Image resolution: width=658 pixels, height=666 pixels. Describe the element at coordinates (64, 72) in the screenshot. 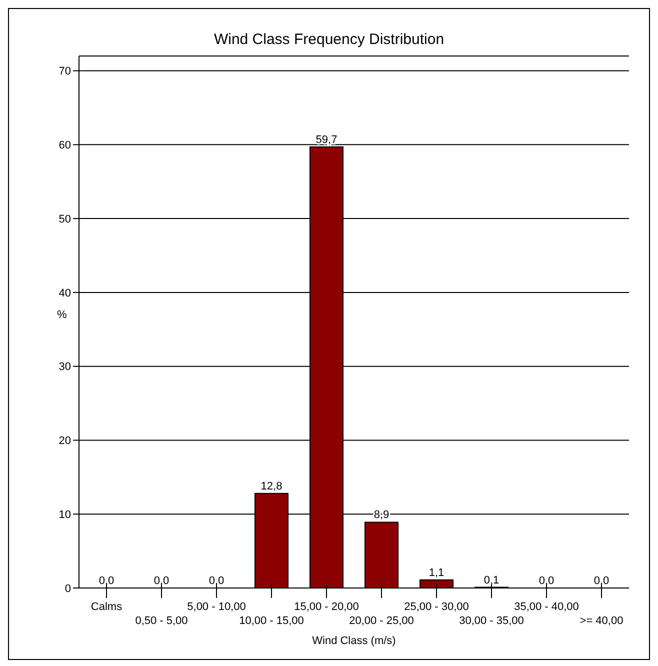

I see `y-tick-label: 70` at that location.